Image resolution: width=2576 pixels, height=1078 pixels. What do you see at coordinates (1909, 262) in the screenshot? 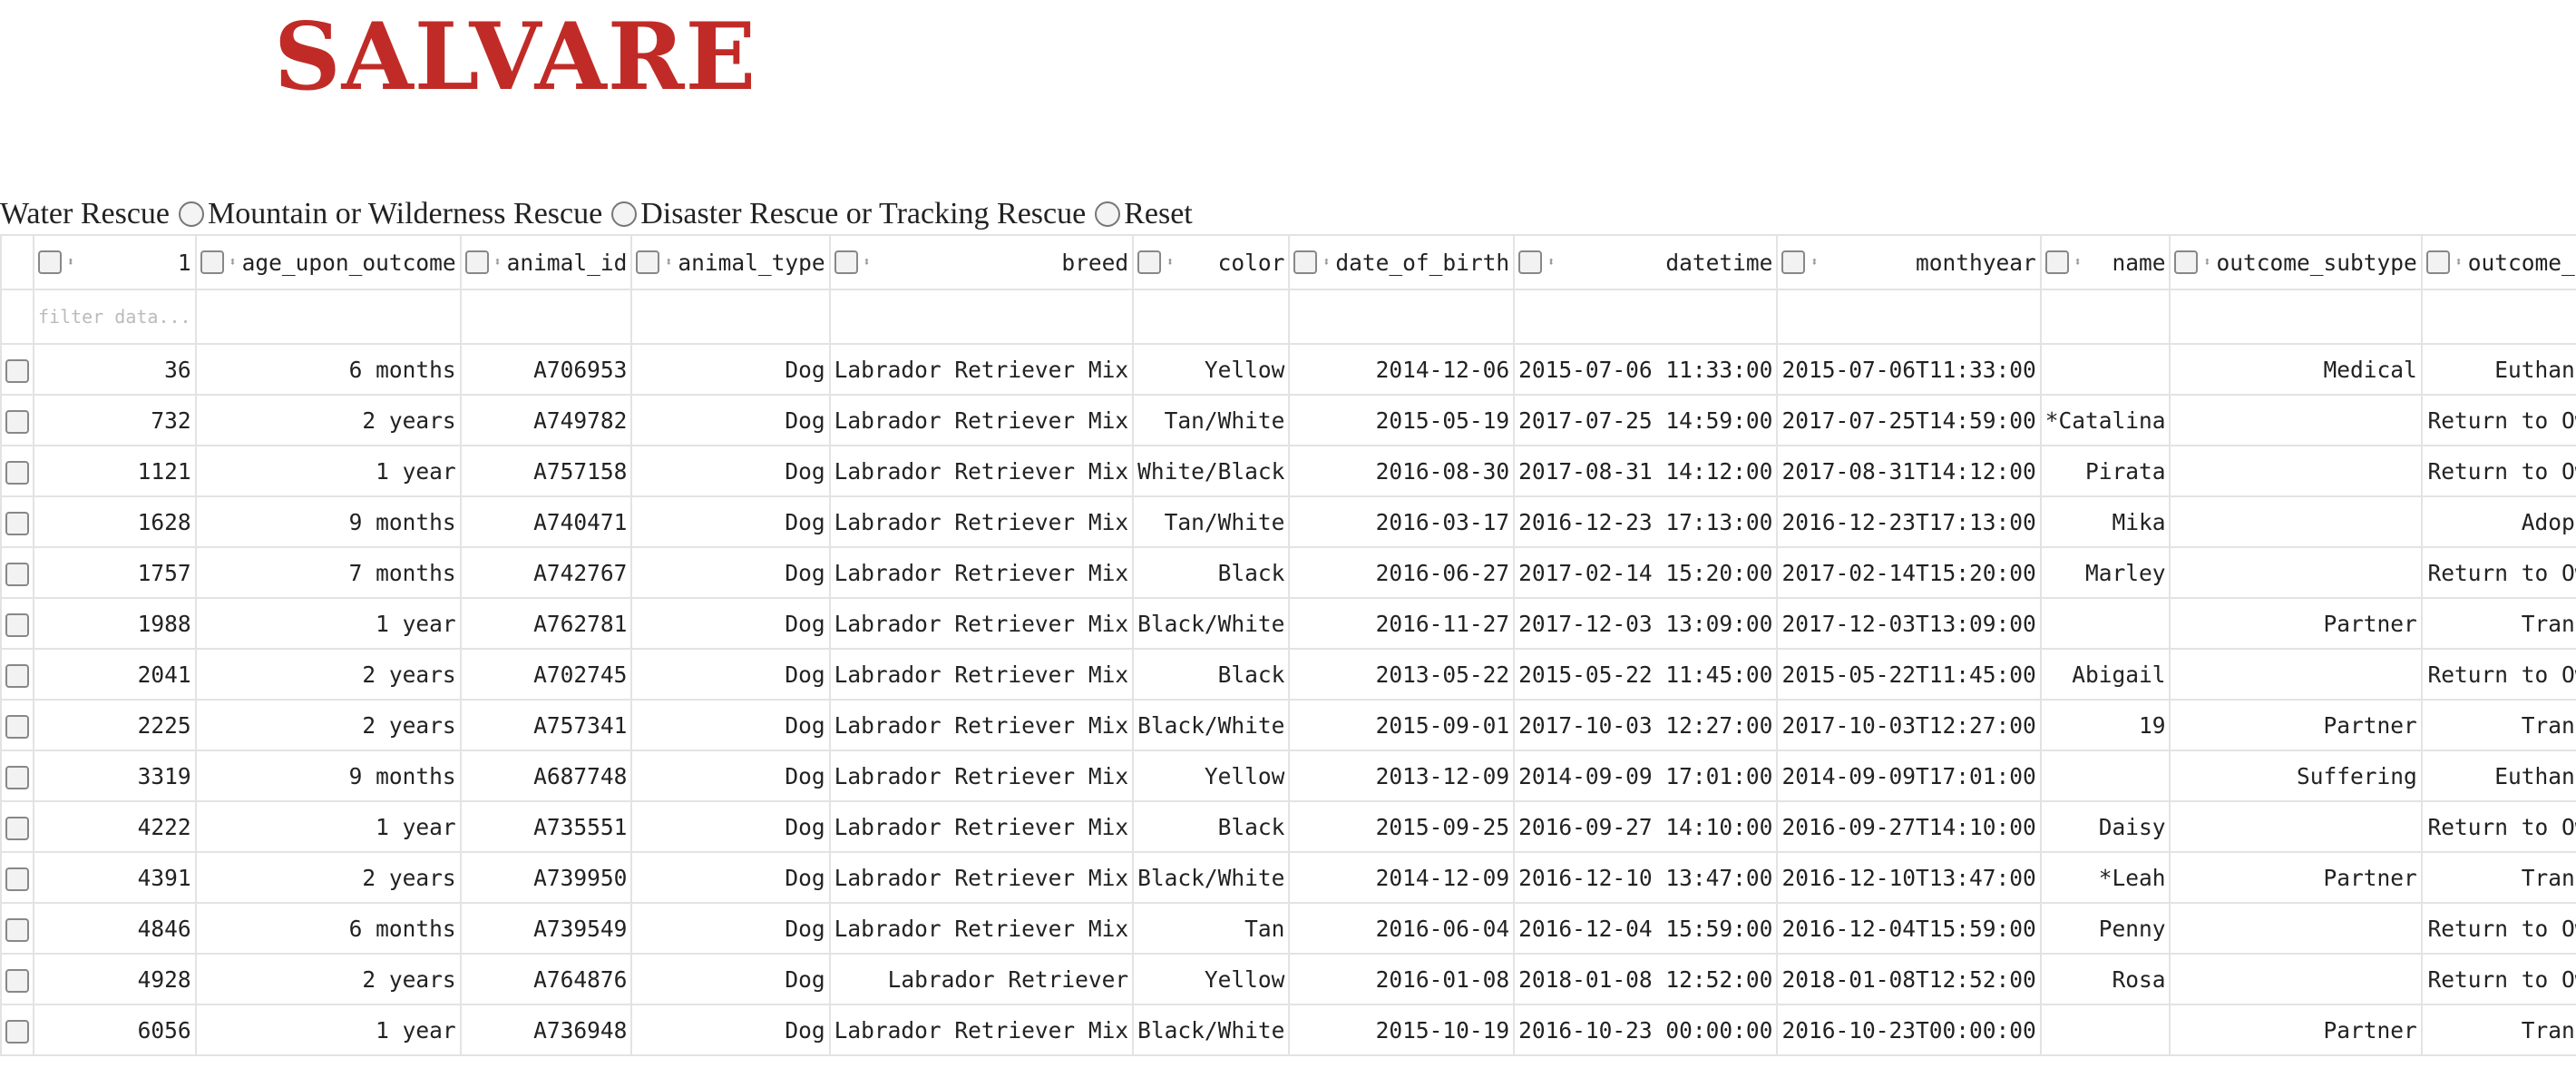
I see `column-header-monthyear: ⬍ monthyear` at bounding box center [1909, 262].